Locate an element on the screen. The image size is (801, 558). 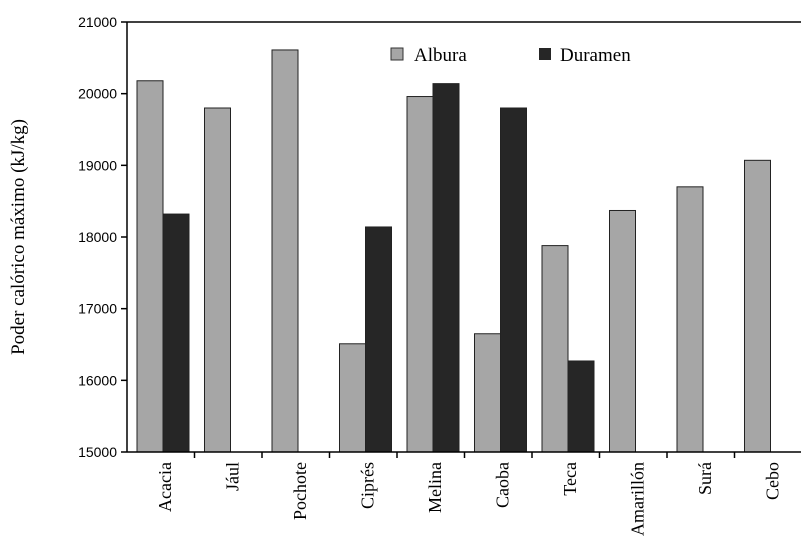
x-tick-label: Caoba is located at coordinates (503, 485).